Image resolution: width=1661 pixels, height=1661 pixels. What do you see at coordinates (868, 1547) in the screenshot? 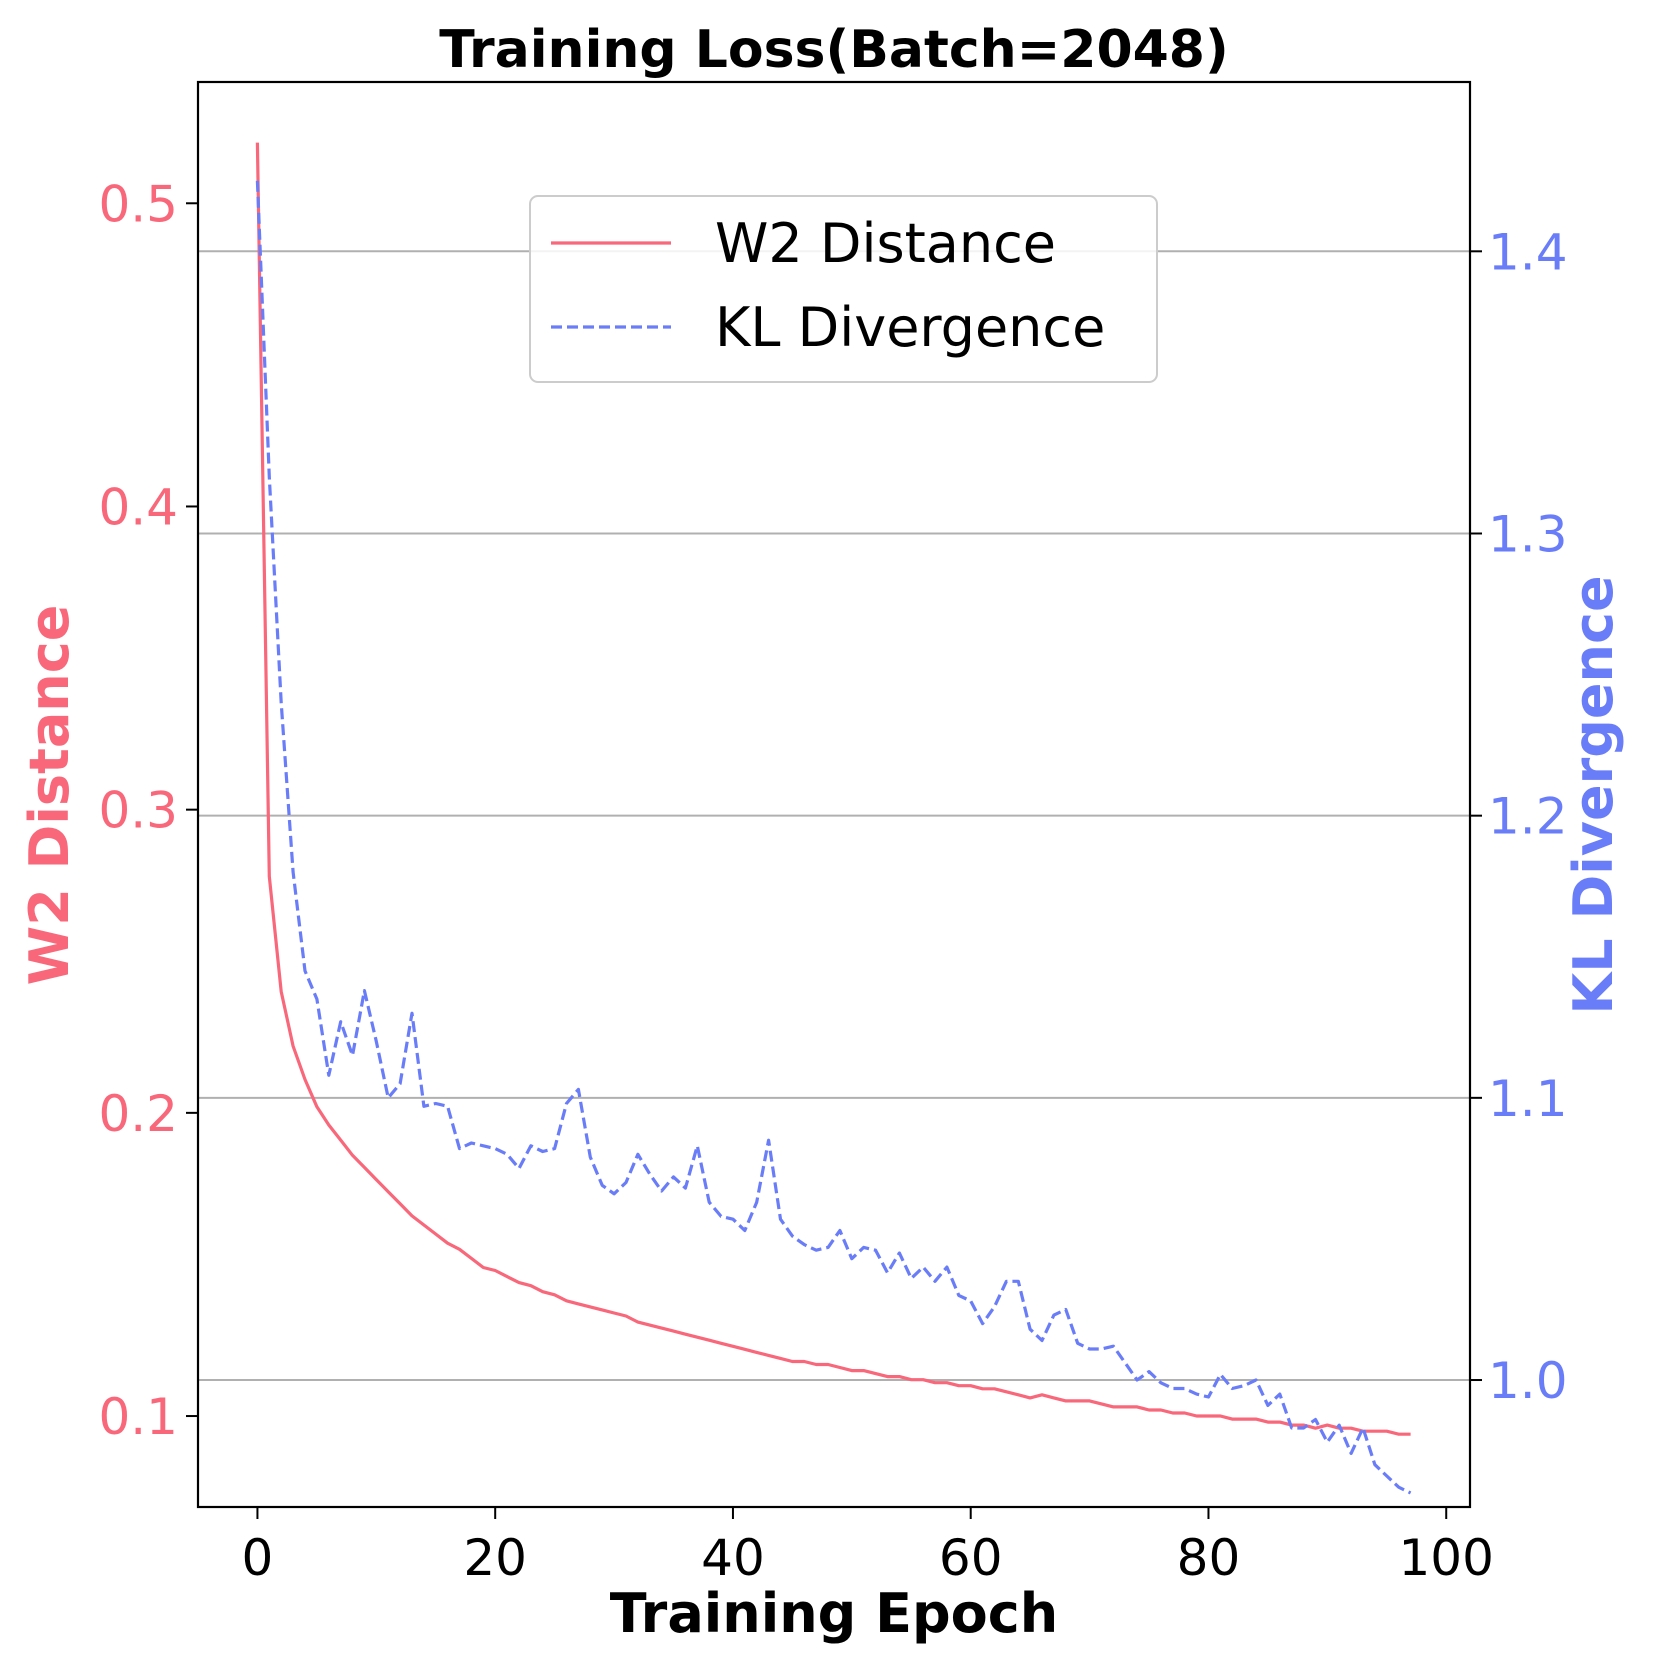
I see `x-axis: 0 20 40 60 80 100` at bounding box center [868, 1547].